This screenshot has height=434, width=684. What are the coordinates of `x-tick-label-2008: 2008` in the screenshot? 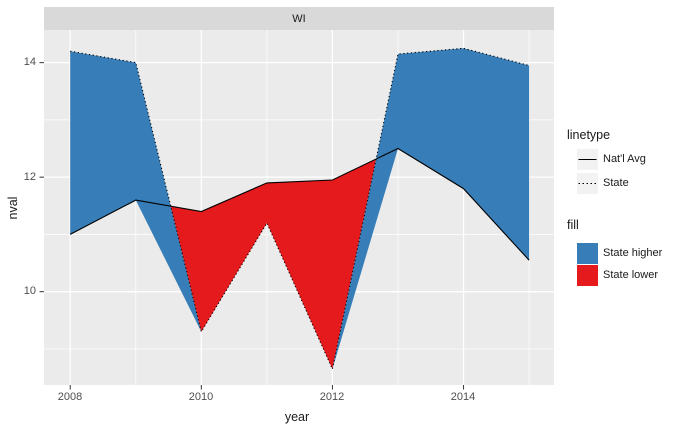 It's located at (70, 397).